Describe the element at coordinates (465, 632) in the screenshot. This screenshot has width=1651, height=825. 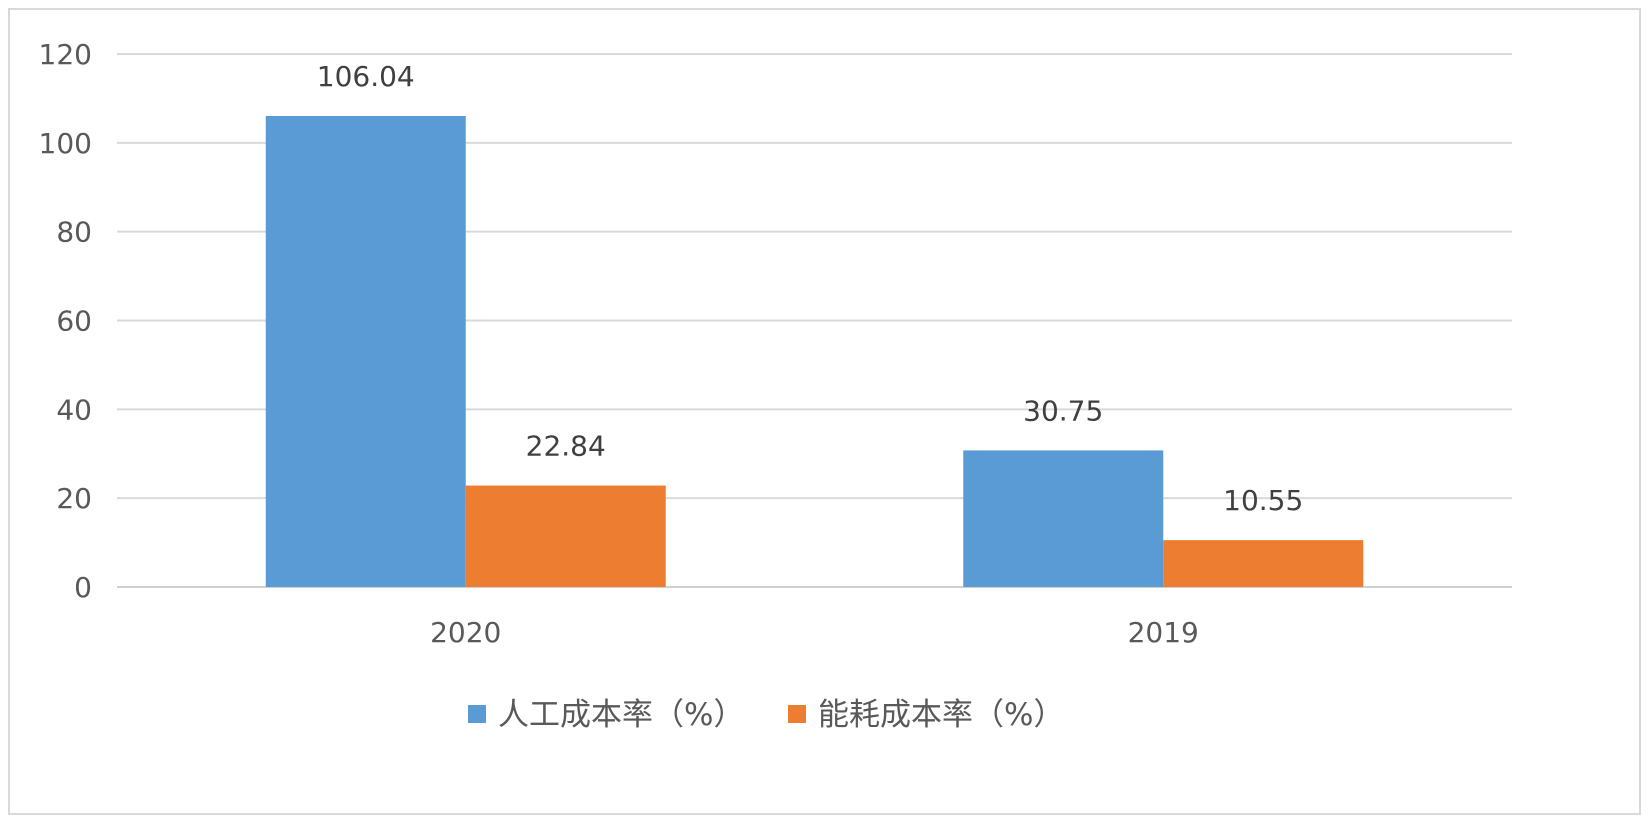
I see `x-tick-label: 2020` at that location.